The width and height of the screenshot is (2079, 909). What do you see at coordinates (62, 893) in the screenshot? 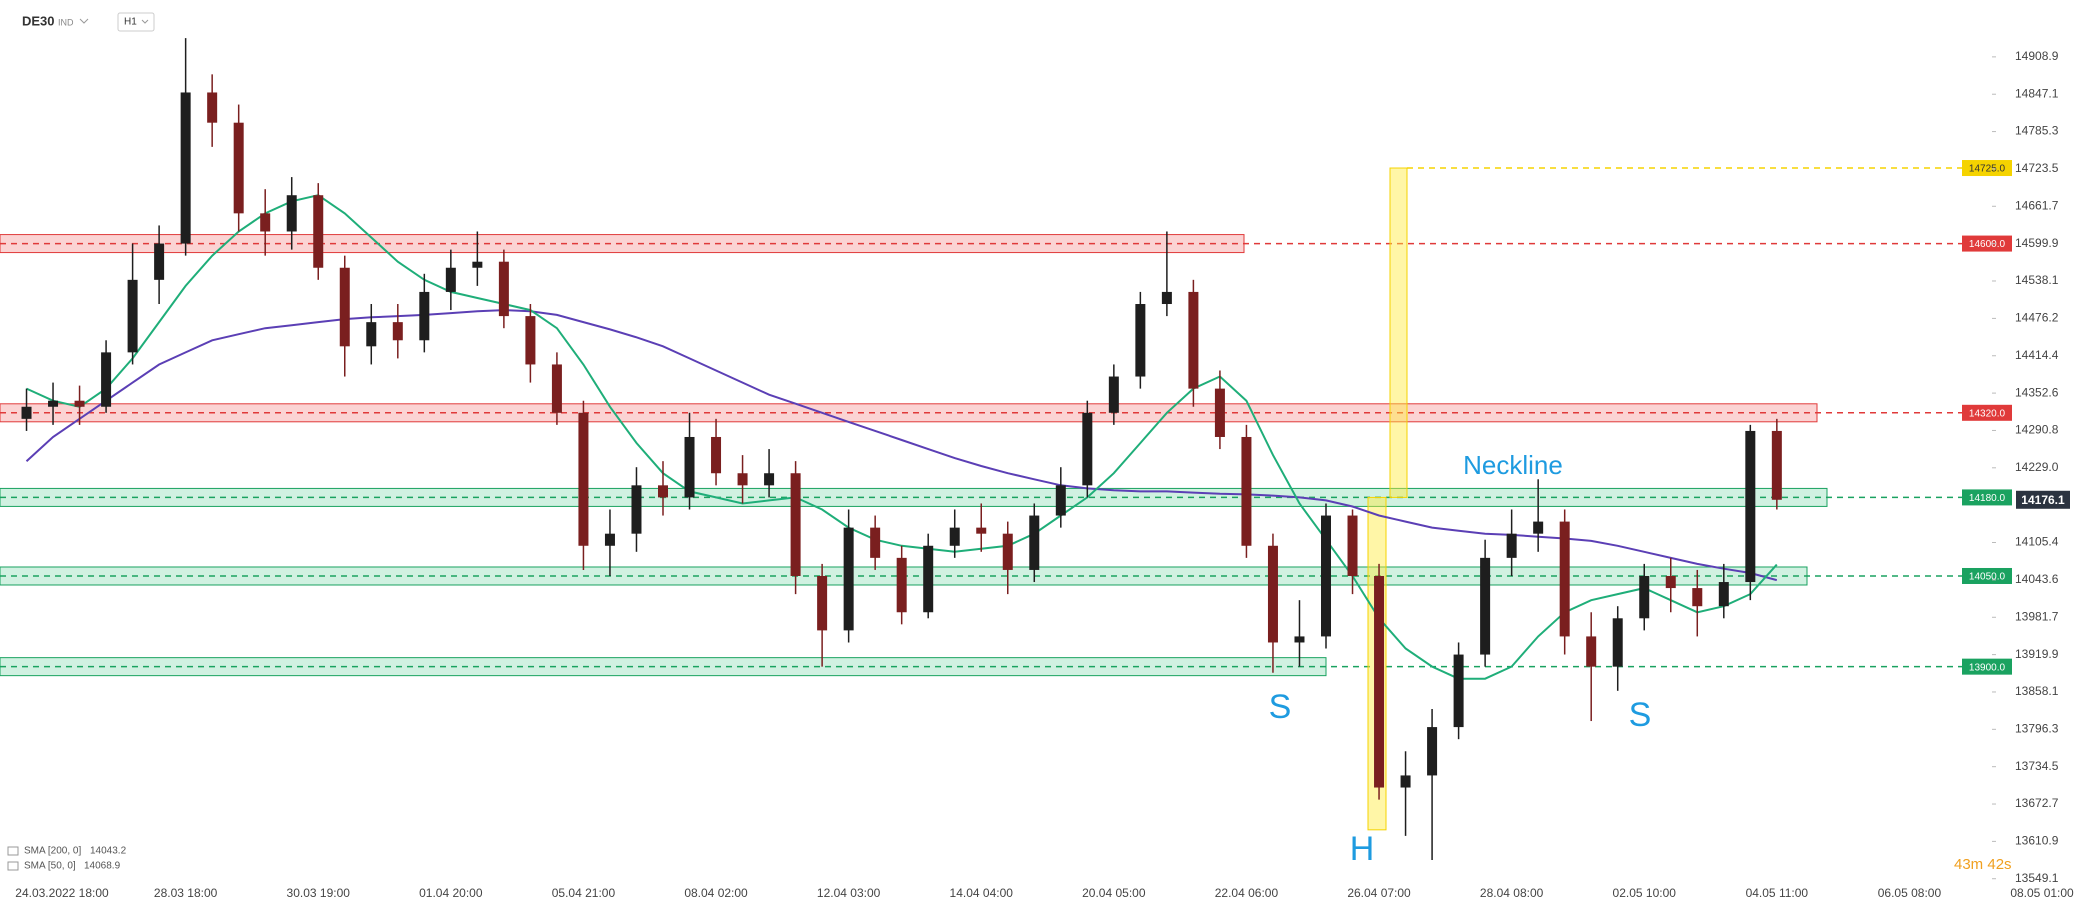
I see `x-tick-label: 24.03.2022 18:00` at bounding box center [62, 893].